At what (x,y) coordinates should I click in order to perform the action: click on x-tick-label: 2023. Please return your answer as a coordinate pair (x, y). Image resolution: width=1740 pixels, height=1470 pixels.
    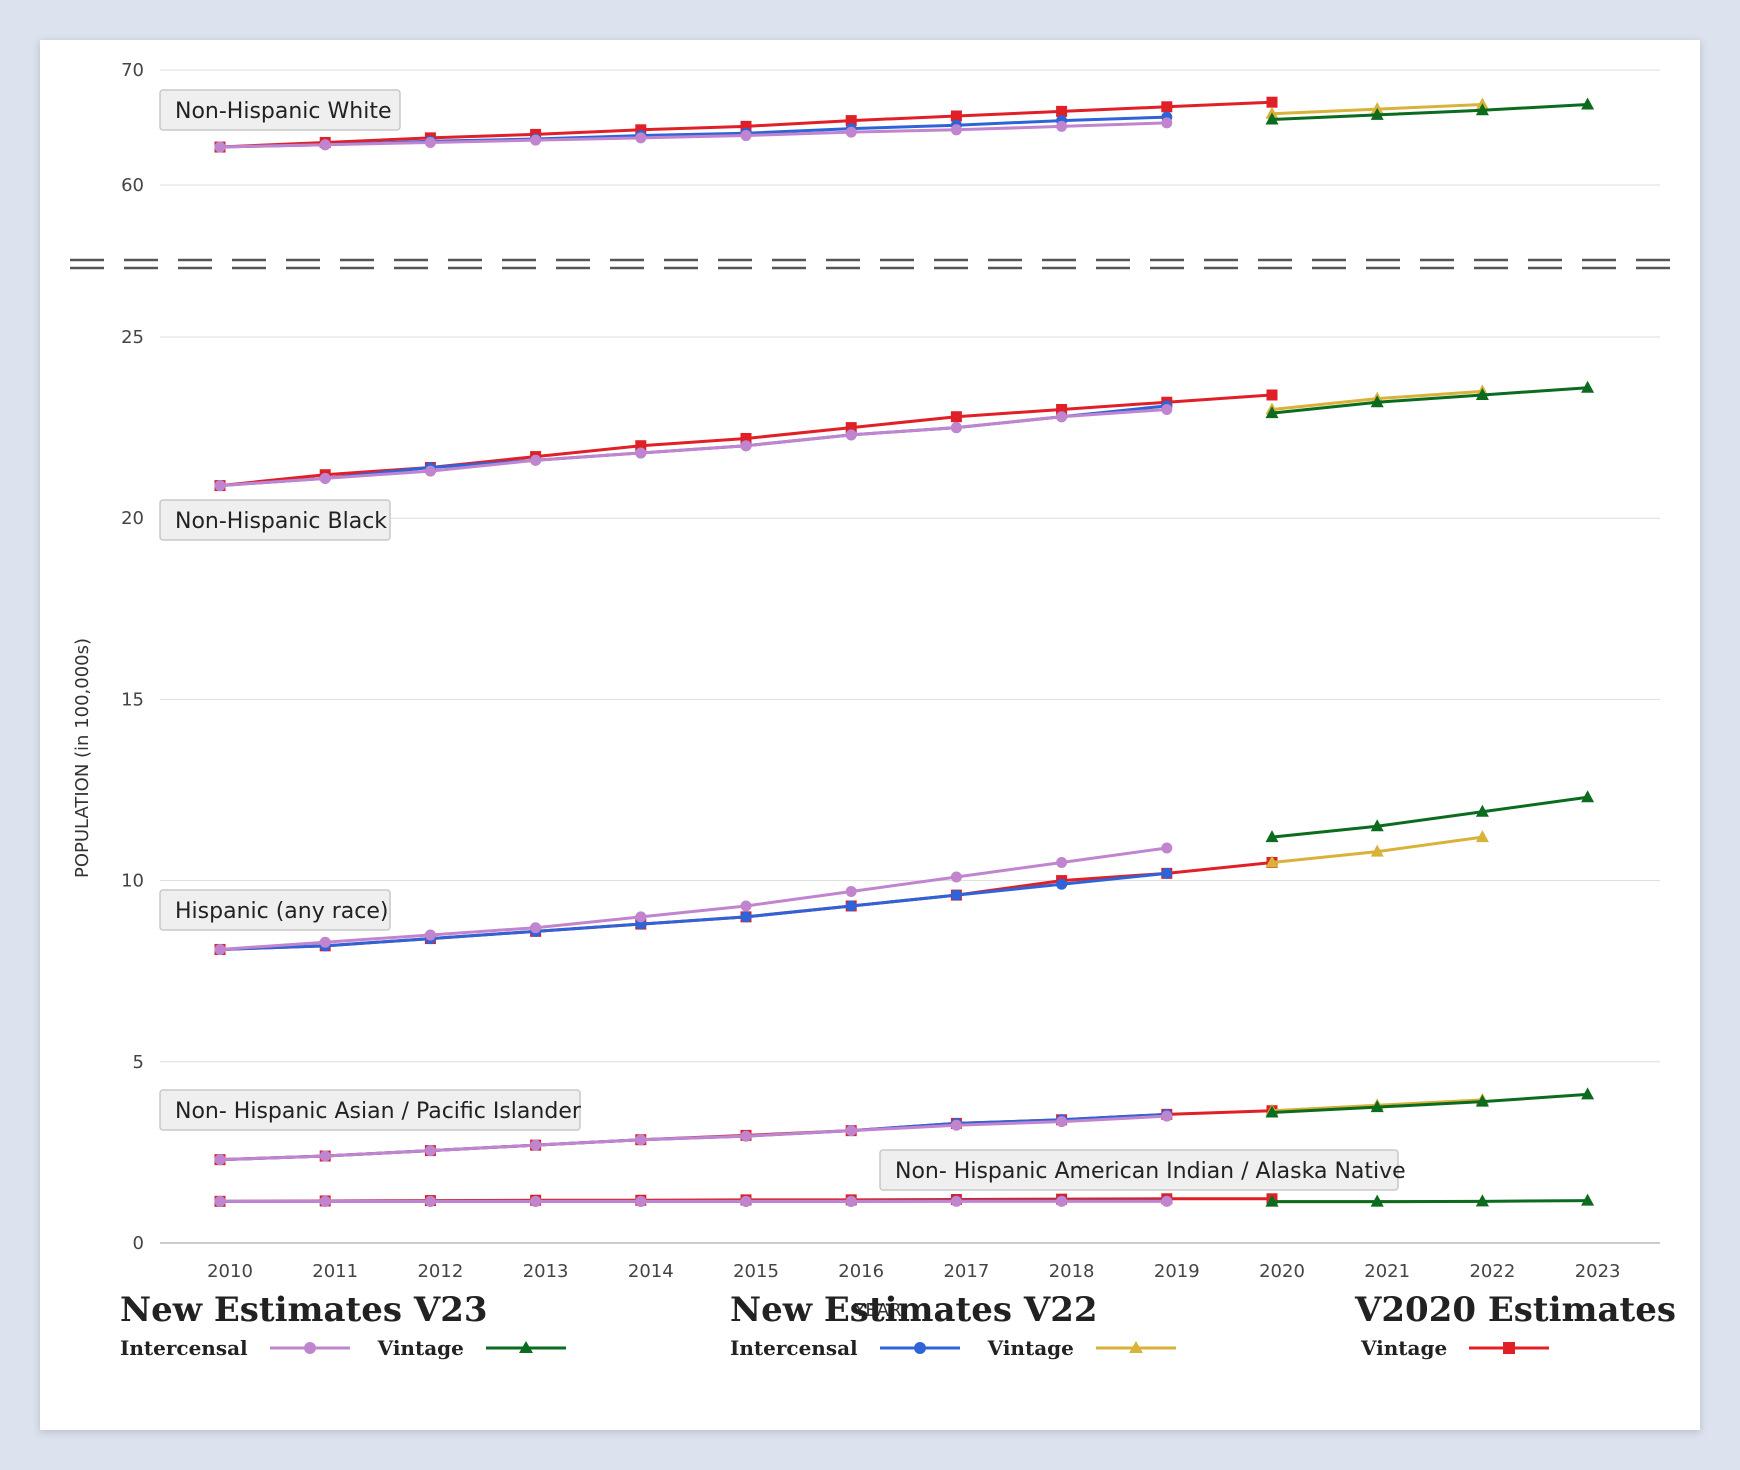
    Looking at the image, I should click on (1598, 1271).